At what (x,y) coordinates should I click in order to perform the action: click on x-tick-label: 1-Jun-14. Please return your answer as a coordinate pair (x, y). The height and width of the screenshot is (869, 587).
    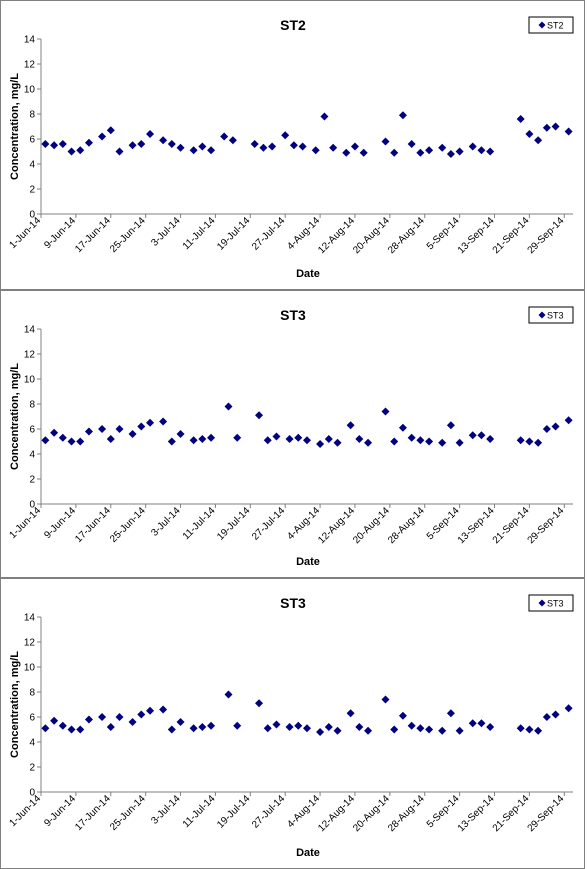
    Looking at the image, I should click on (25, 233).